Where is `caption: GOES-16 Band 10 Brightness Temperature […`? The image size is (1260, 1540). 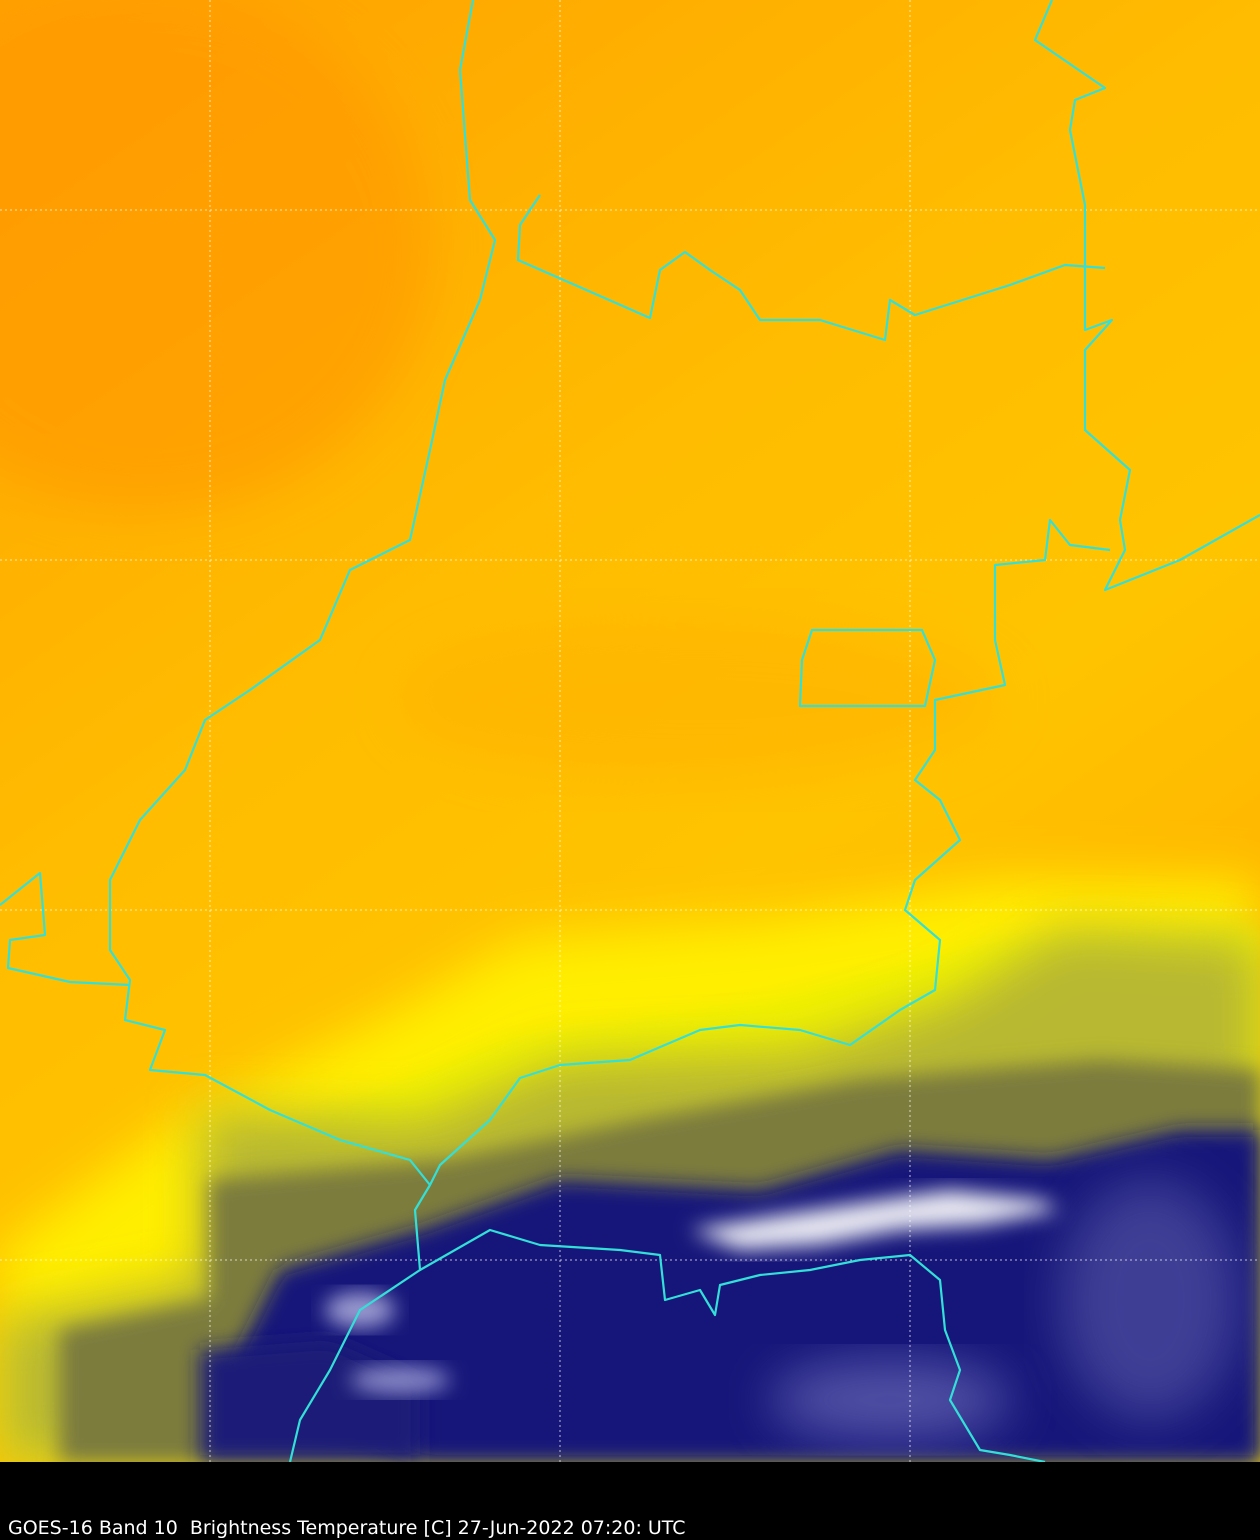 caption: GOES-16 Band 10 Brightness Temperature [… is located at coordinates (347, 1528).